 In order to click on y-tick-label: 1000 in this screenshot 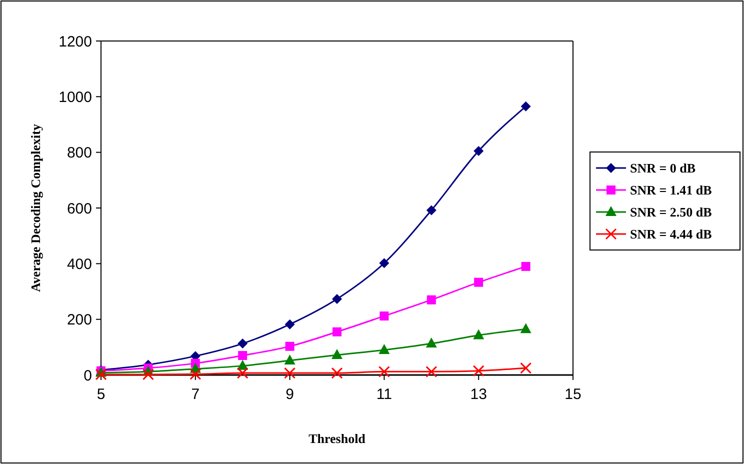, I will do `click(75, 97)`.